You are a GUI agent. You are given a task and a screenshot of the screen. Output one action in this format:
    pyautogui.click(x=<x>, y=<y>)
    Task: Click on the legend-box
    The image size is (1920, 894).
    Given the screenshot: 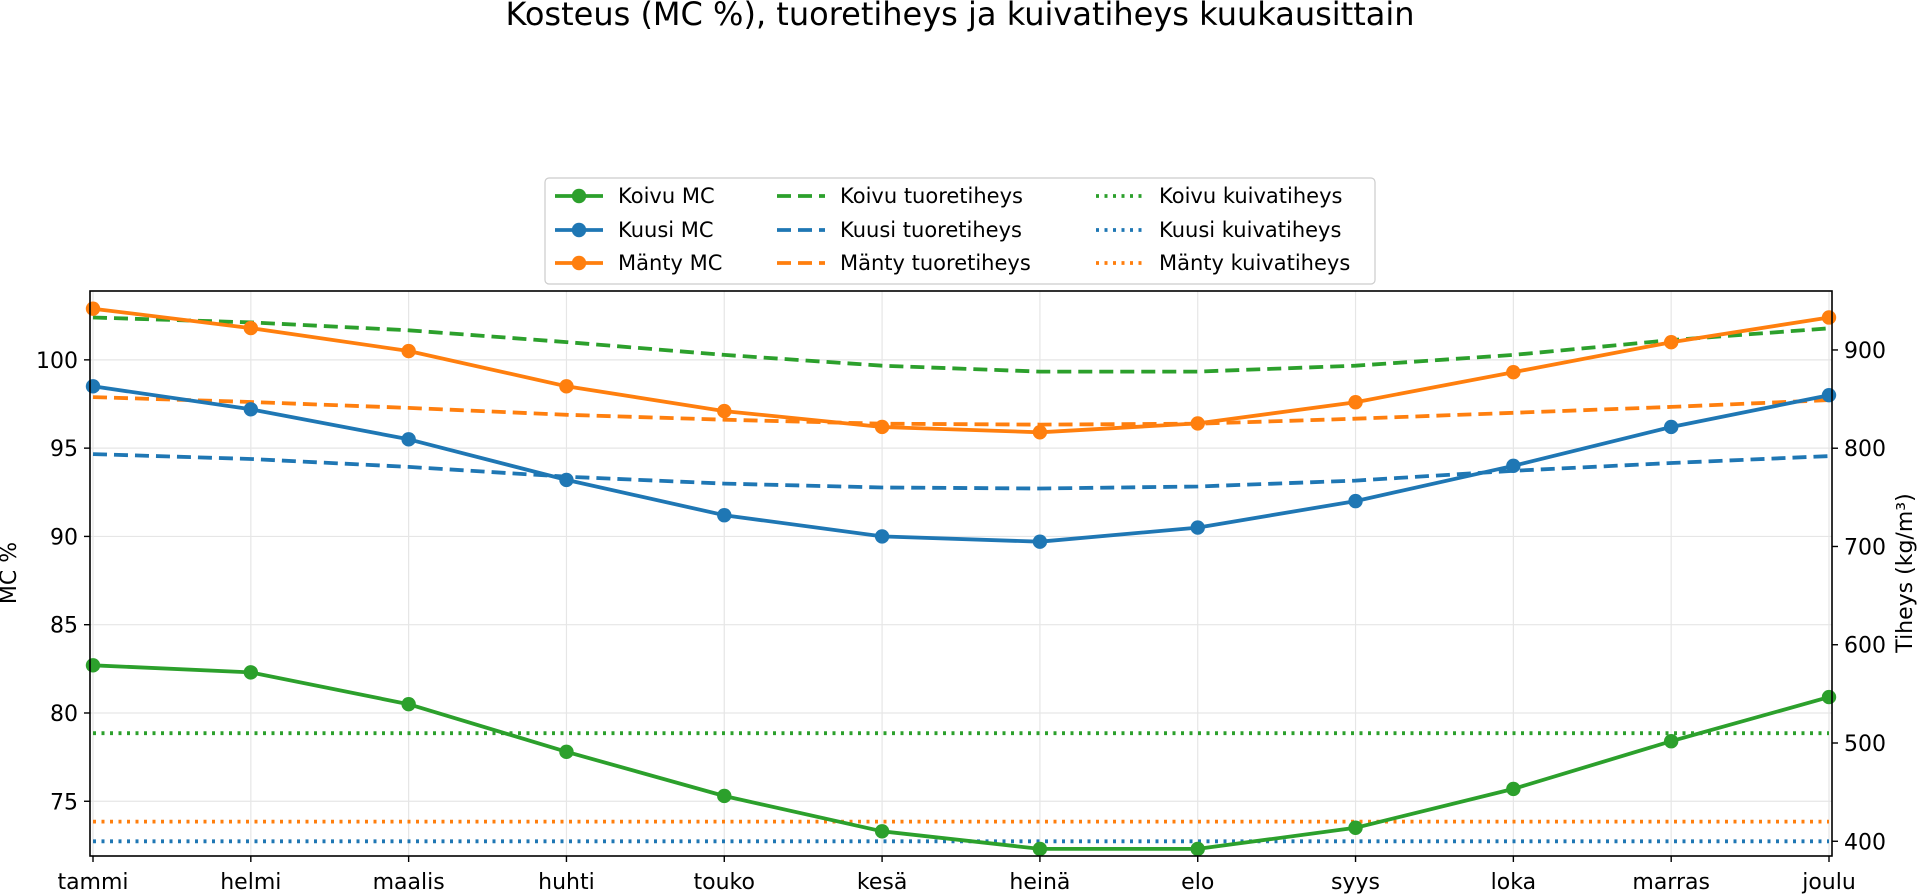 What is the action you would take?
    pyautogui.click(x=960, y=231)
    